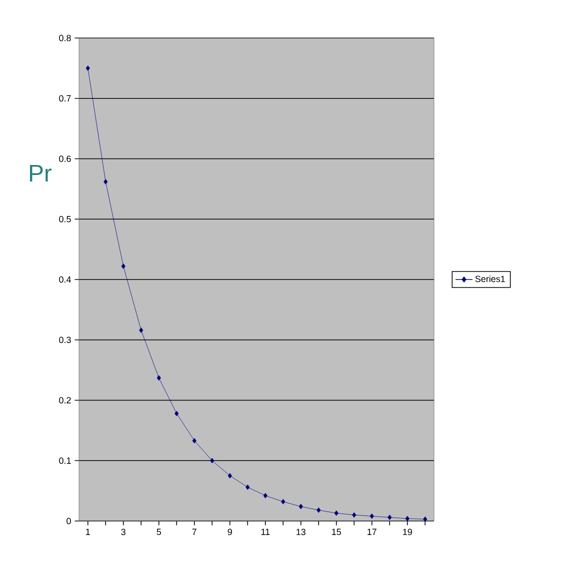 The image size is (565, 580). Describe the element at coordinates (65, 279) in the screenshot. I see `y-tick-label: 0.4` at that location.